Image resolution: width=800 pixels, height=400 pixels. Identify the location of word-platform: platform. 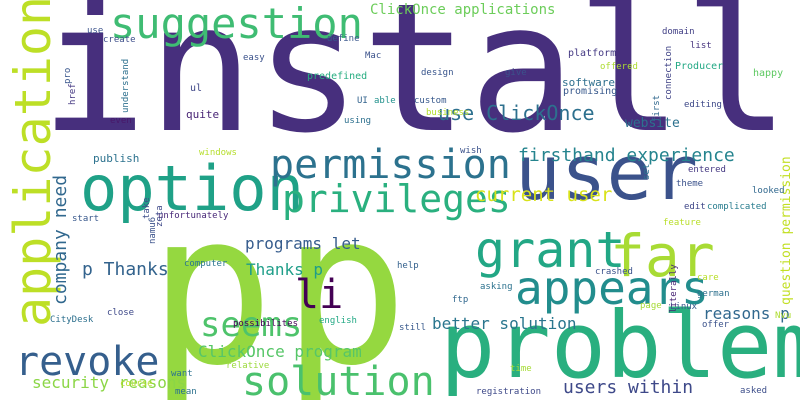
(592, 53).